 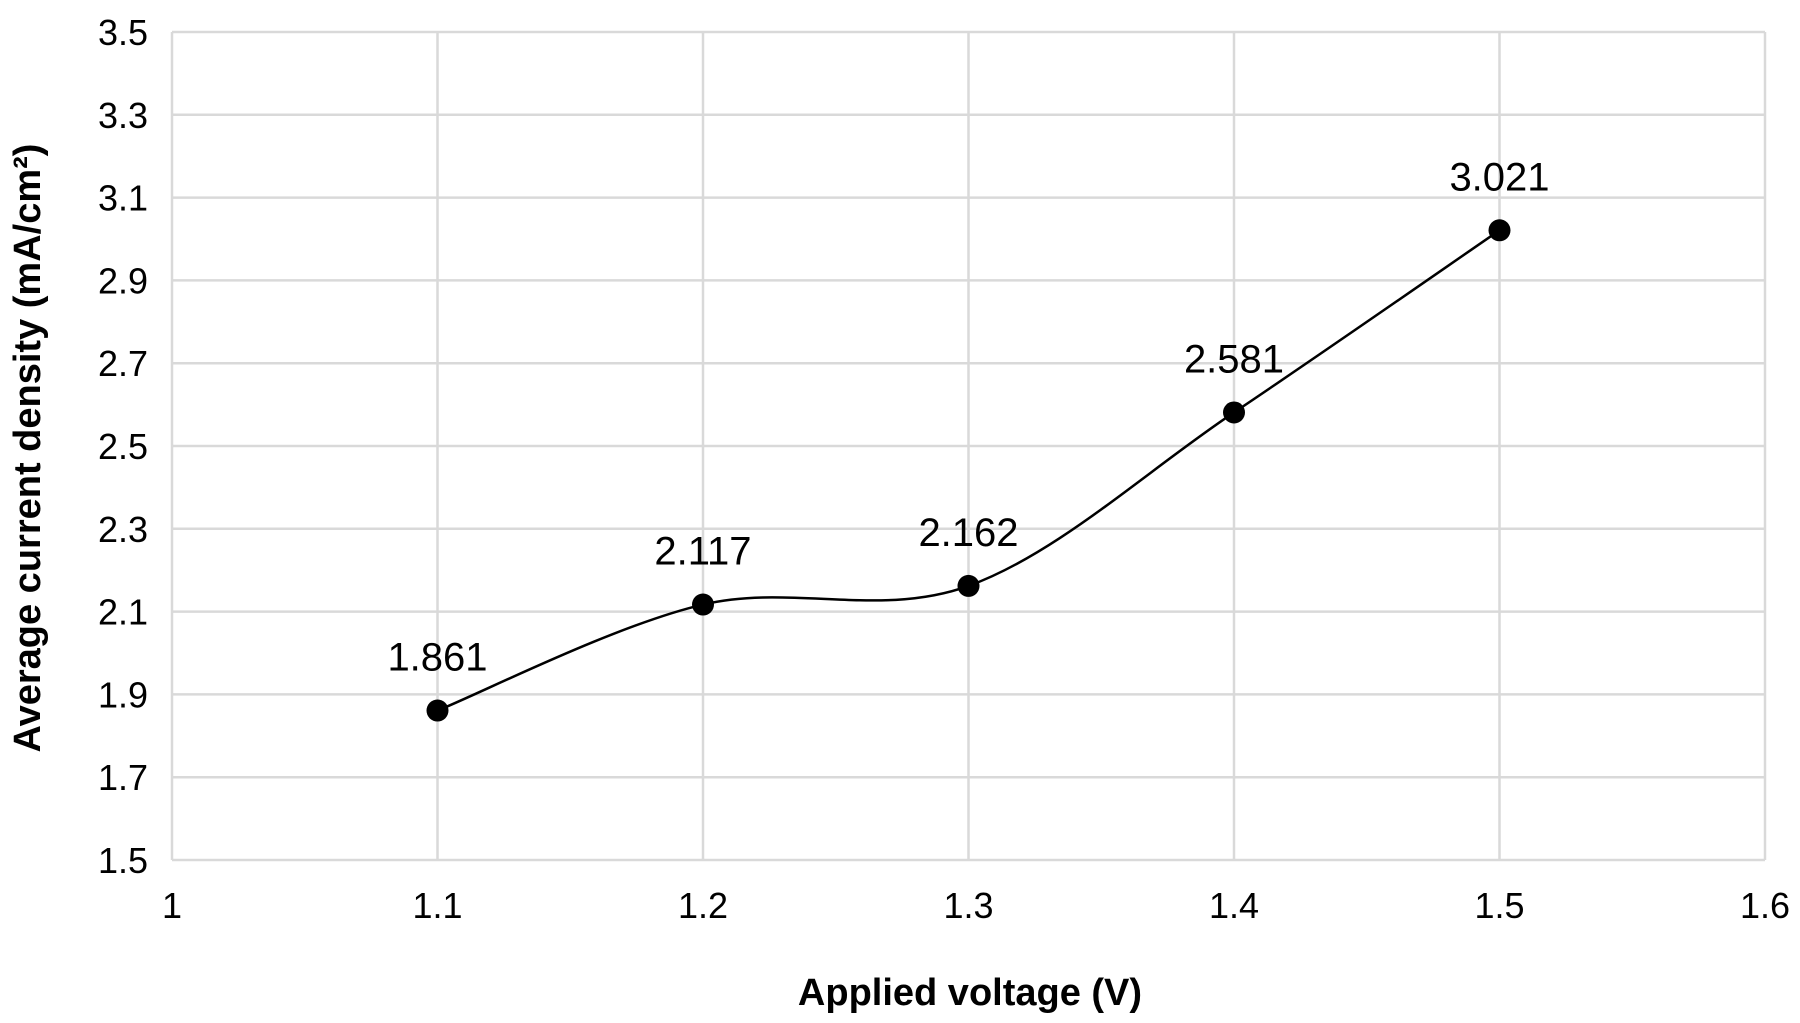 What do you see at coordinates (123, 280) in the screenshot?
I see `y-tick-label: 2.9` at bounding box center [123, 280].